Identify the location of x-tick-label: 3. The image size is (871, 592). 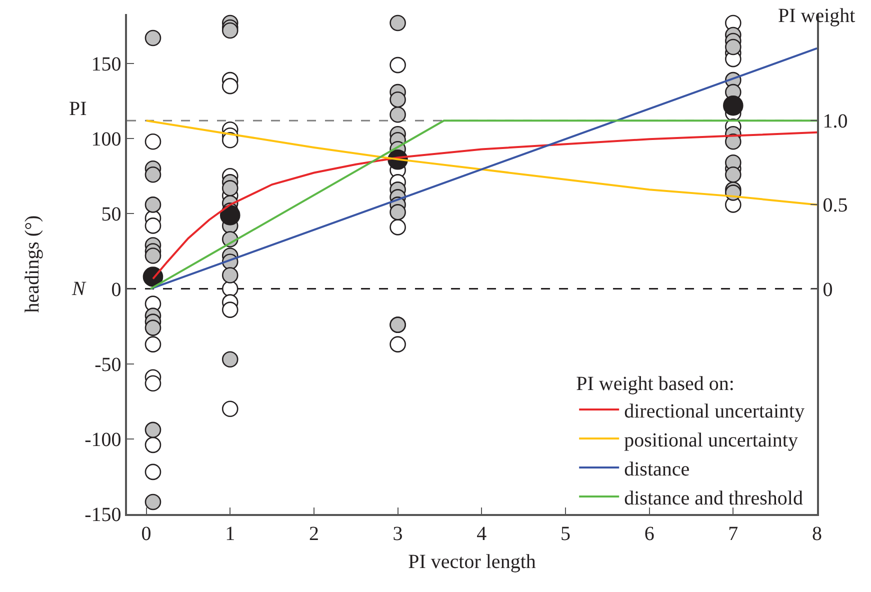
(397, 533).